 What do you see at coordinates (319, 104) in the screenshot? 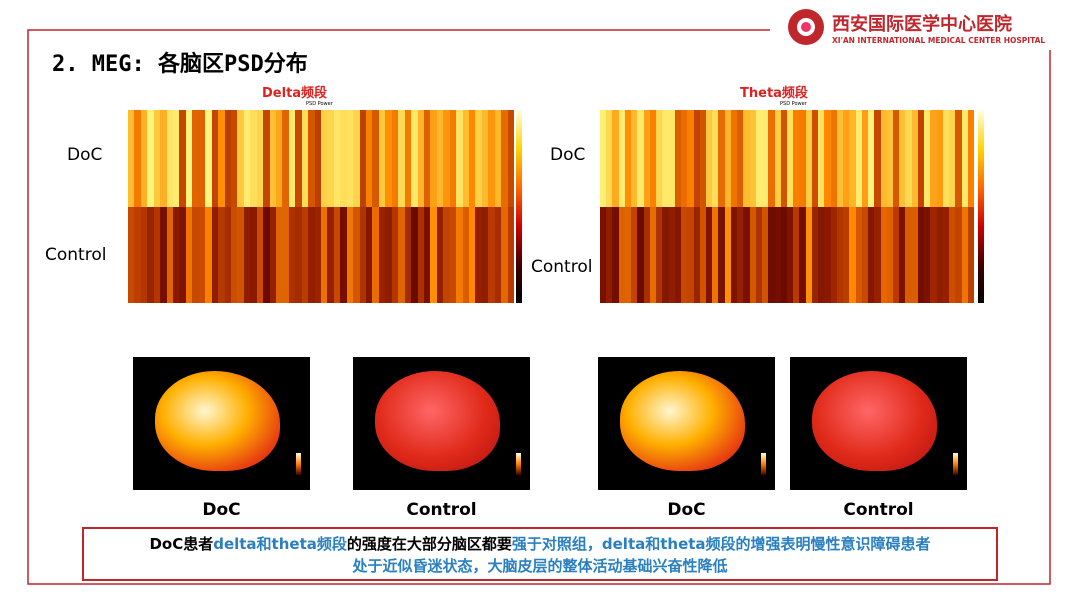
I see `heatmap-subtitle: PSD Power` at bounding box center [319, 104].